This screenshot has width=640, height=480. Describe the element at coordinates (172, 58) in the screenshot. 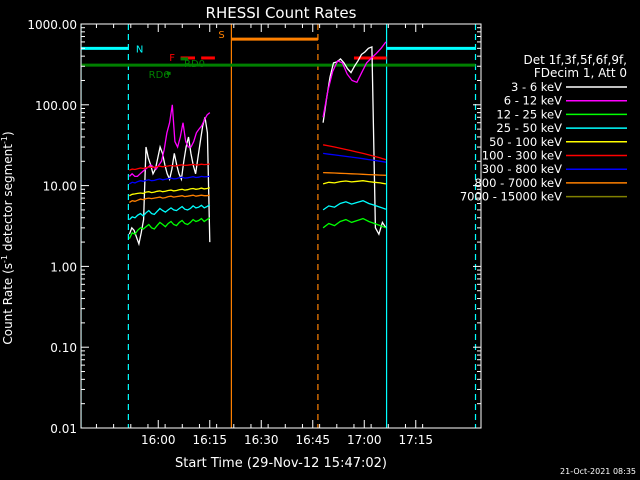

I see `flag-label-4: F` at that location.